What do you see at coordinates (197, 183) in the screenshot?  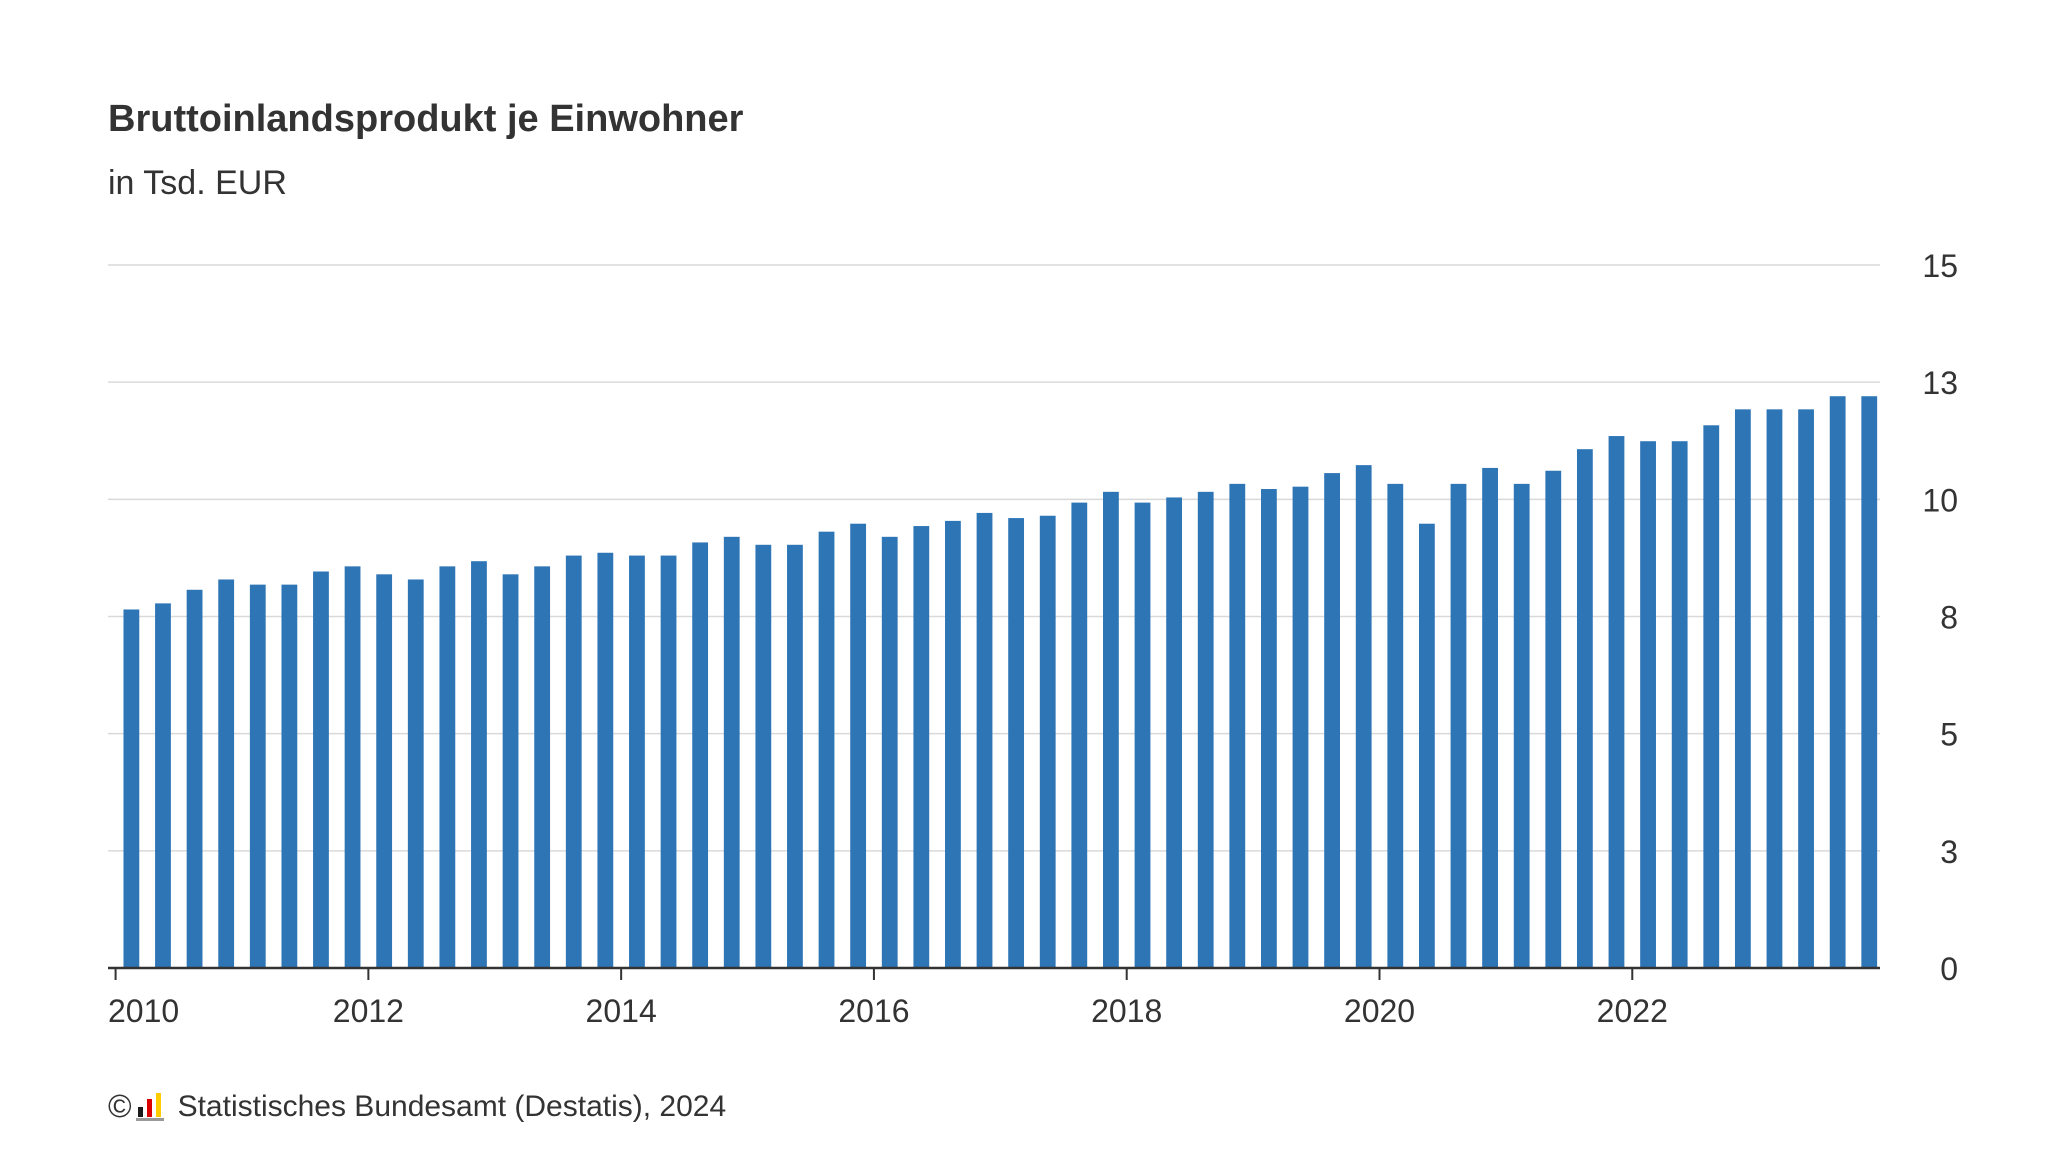 I see `chart-subtitle: in Tsd. EUR` at bounding box center [197, 183].